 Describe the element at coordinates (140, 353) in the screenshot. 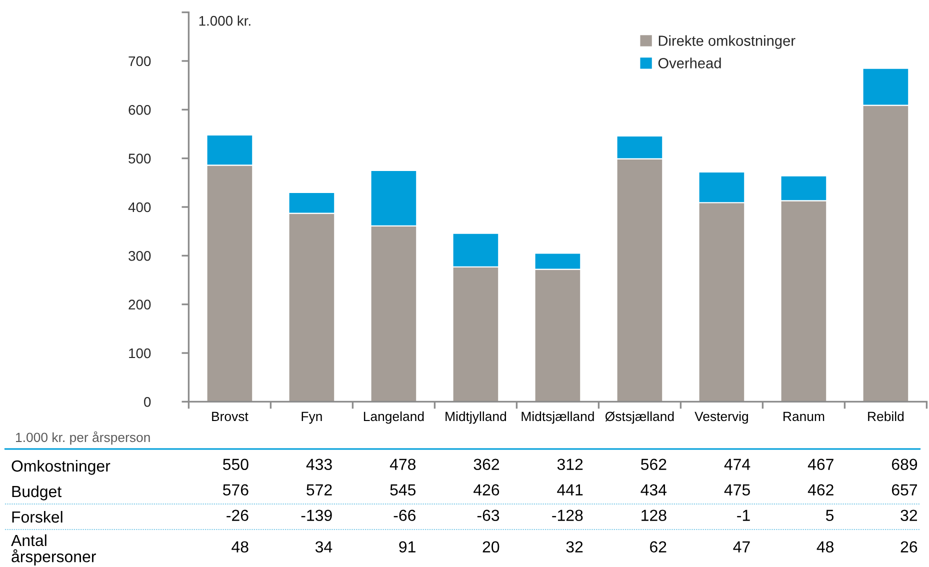

I see `y-tick-label: 100` at that location.